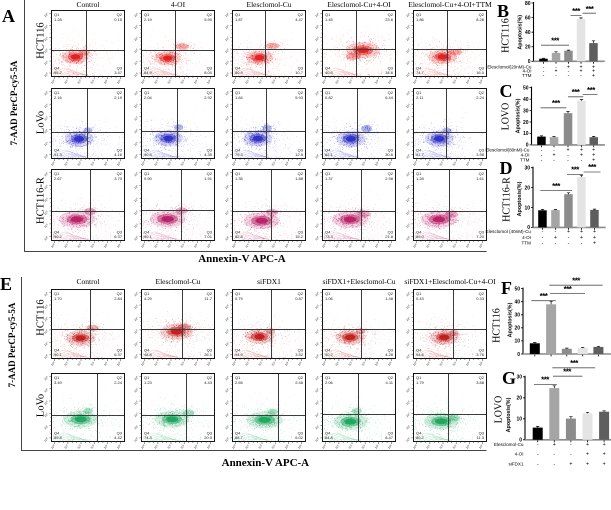 The image size is (611, 510). I want to click on svg-text: 1.23, so click(148, 382).